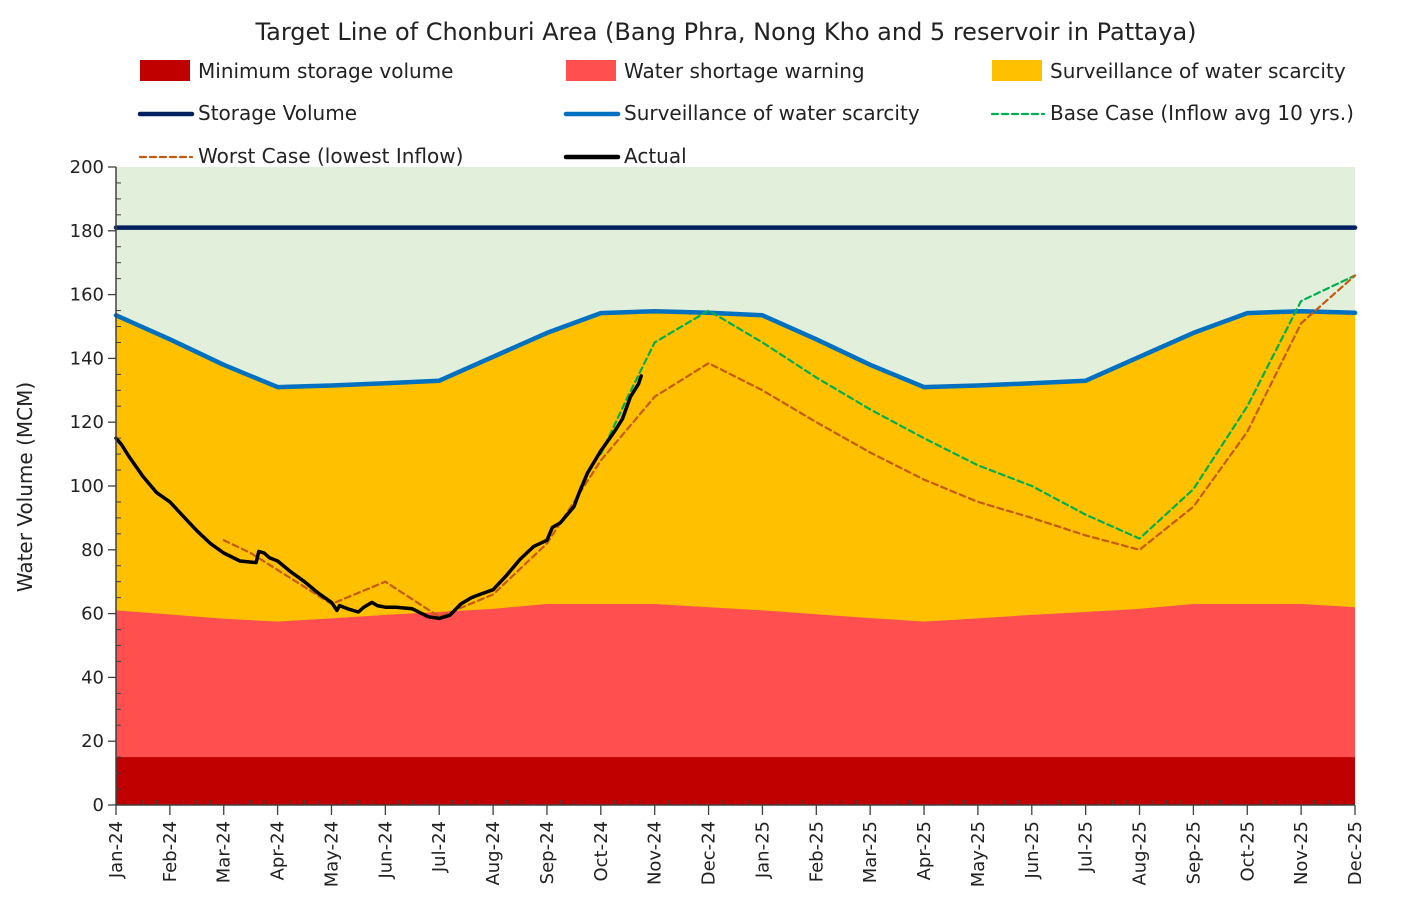  What do you see at coordinates (1247, 851) in the screenshot?
I see `x-tick-label-21: Oct-25` at bounding box center [1247, 851].